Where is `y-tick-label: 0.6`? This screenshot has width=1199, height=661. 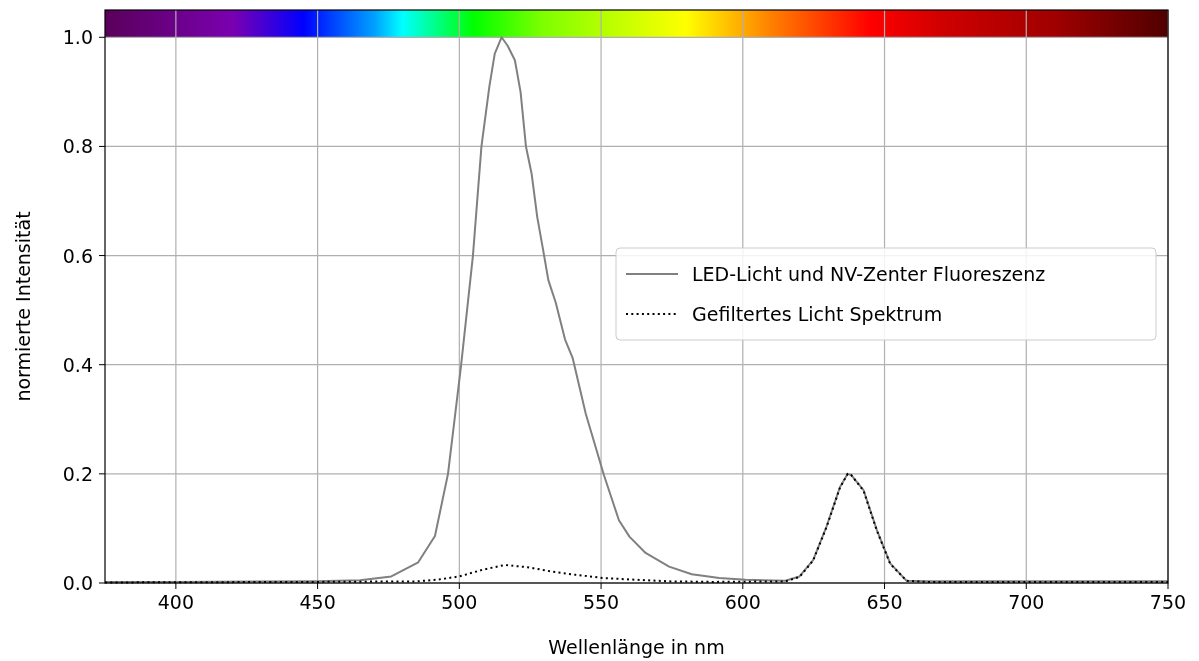
y-tick-label: 0.6 is located at coordinates (77, 255).